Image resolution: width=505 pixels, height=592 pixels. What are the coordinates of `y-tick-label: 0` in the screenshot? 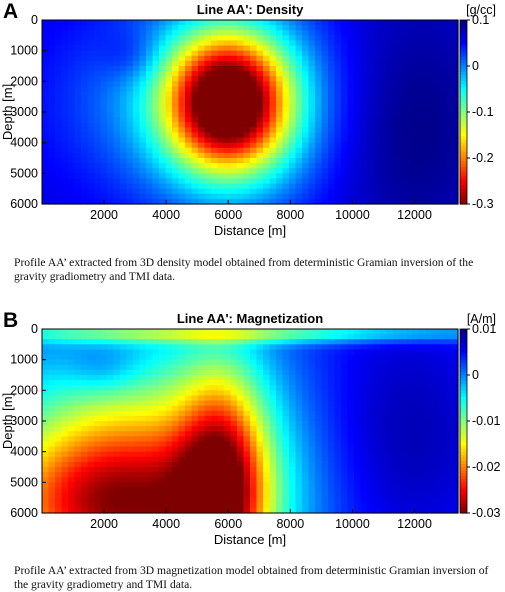 It's located at (34, 20).